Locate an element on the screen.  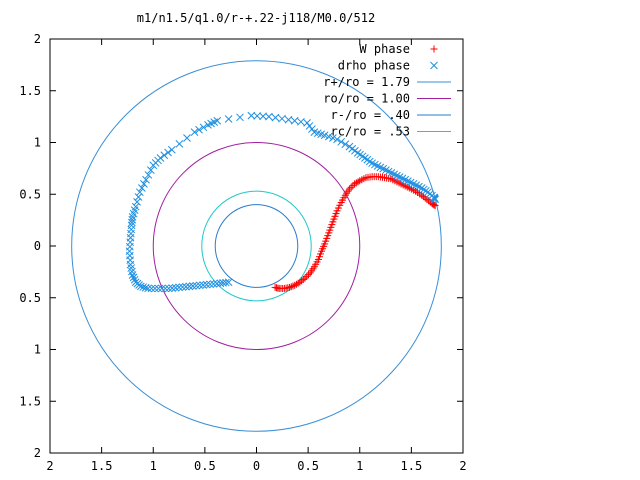
x-tick-label: 0 is located at coordinates (256, 466).